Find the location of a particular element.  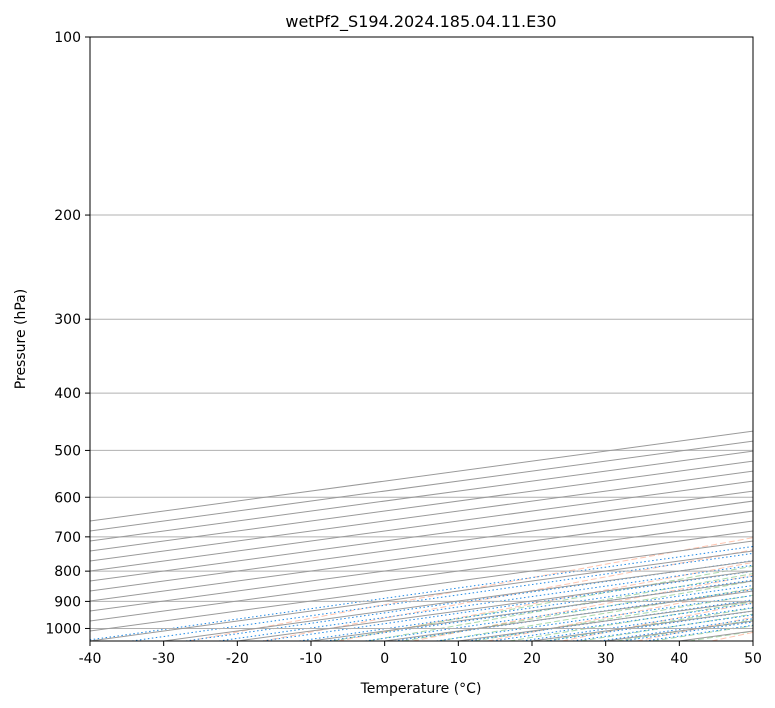

y-tick-label: 300 is located at coordinates (67, 320).